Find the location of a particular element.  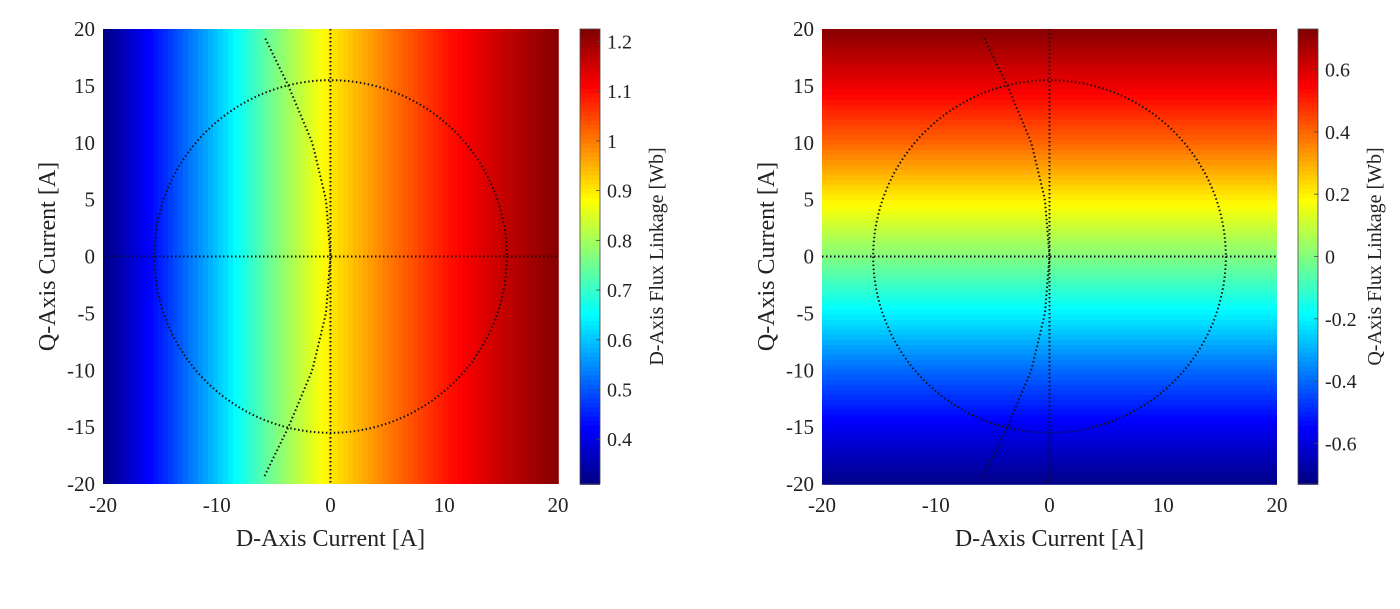

colorbar-tick-label: 0 is located at coordinates (1330, 258).